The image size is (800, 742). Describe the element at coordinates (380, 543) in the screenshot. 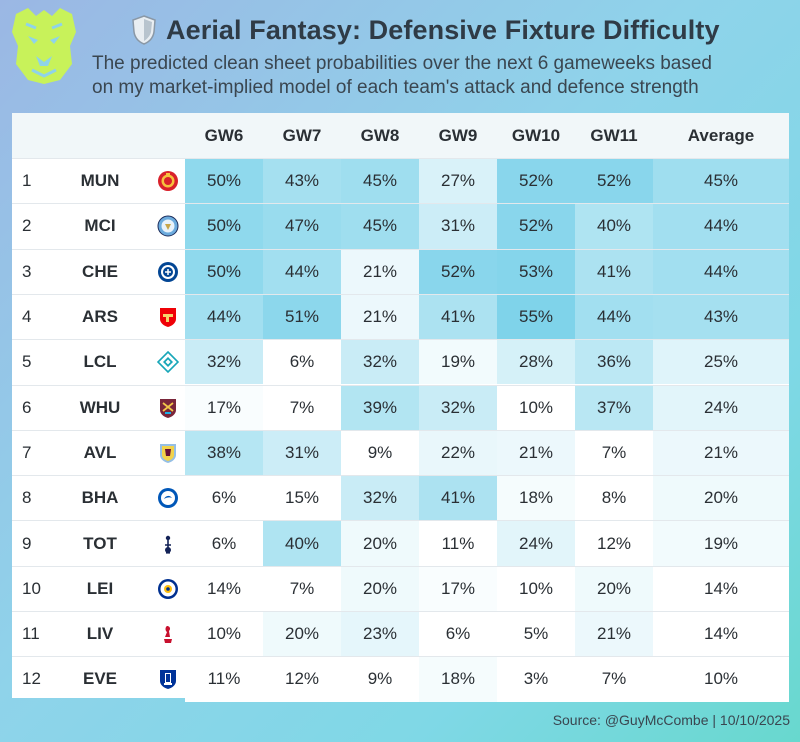

I see `gw8-value-cell: 20%` at that location.